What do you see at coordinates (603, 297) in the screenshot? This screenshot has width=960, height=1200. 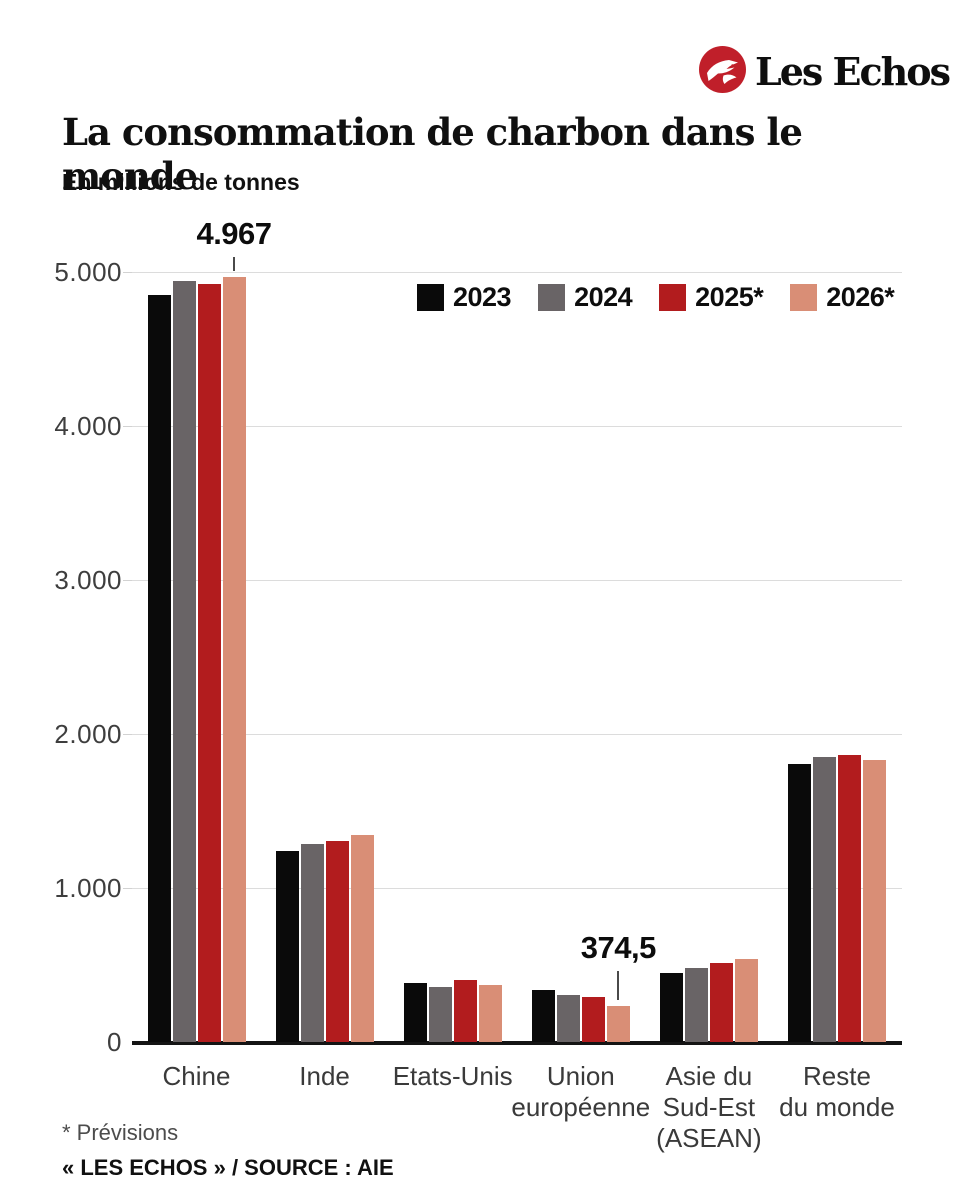 I see `legend-label-2024: 2024` at bounding box center [603, 297].